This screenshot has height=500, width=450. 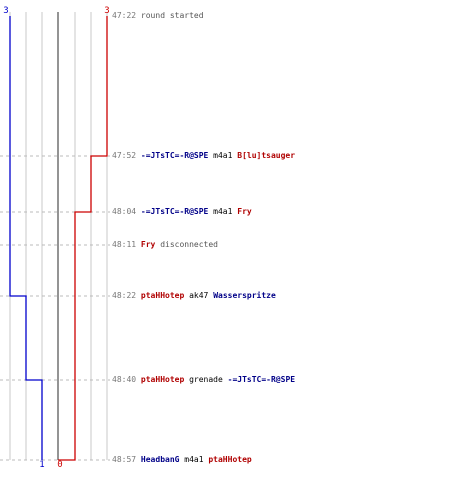 I want to click on event-timestamp: 48:40, so click(x=124, y=379).